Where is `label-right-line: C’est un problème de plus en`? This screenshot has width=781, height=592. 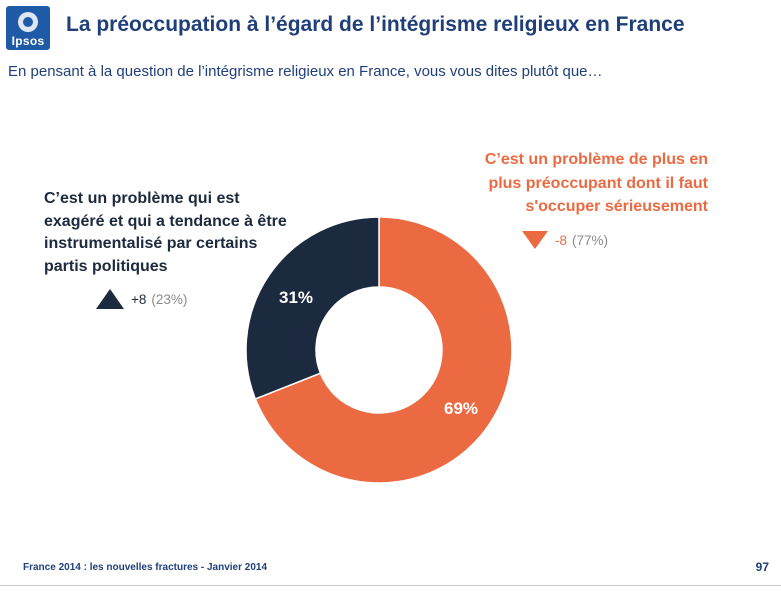
label-right-line: C’est un problème de plus en is located at coordinates (596, 159).